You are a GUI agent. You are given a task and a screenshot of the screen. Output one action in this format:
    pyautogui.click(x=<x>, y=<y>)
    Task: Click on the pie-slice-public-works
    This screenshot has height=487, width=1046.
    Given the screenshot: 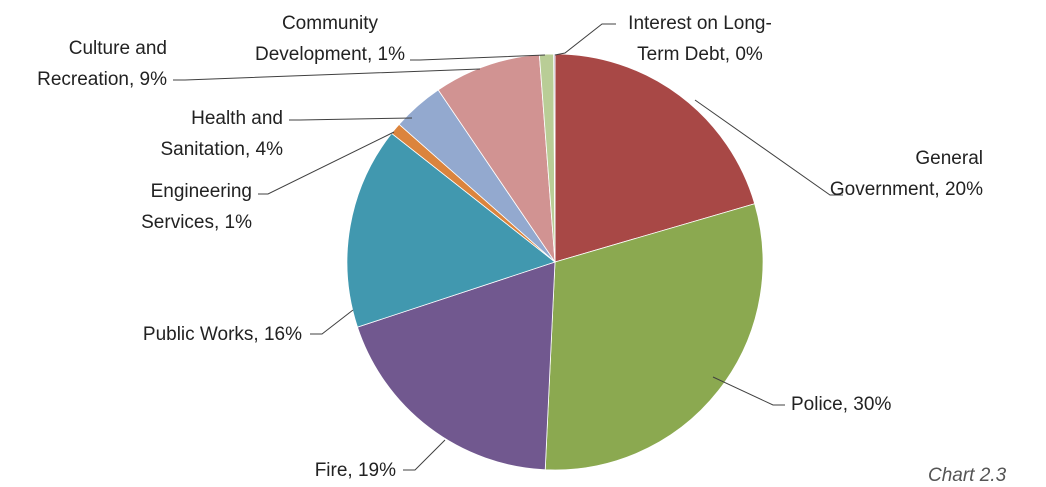 What is the action you would take?
    pyautogui.click(x=451, y=230)
    